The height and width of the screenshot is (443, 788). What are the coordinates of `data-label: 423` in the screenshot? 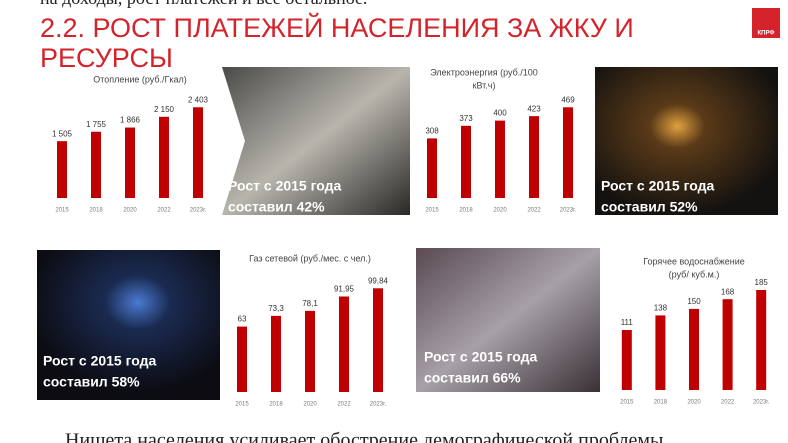 It's located at (534, 108).